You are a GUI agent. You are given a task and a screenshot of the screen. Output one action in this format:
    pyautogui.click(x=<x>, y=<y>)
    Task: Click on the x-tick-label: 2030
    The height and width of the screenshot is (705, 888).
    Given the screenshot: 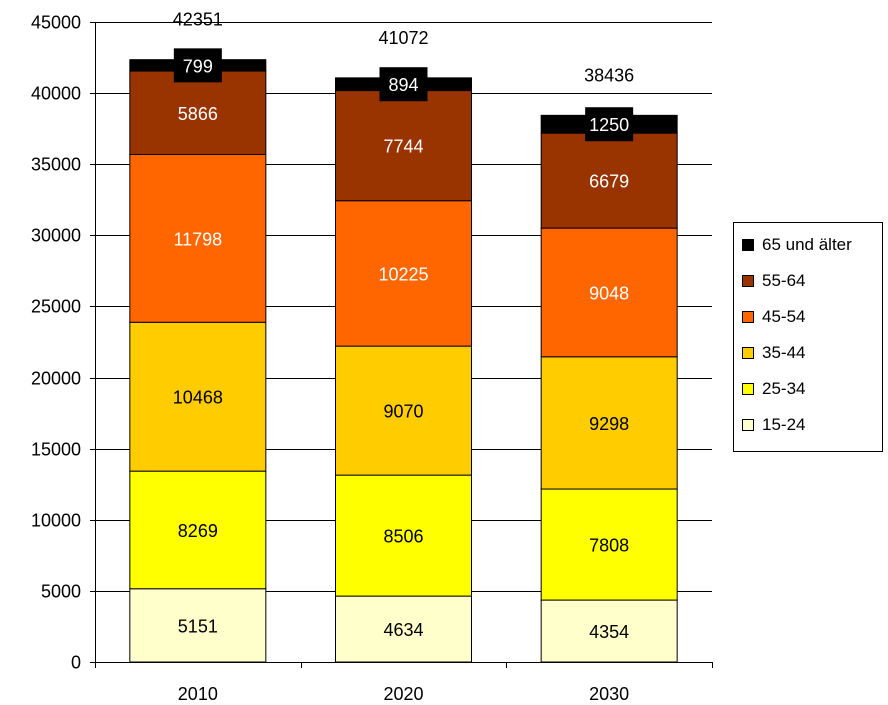 What is the action you would take?
    pyautogui.click(x=609, y=694)
    